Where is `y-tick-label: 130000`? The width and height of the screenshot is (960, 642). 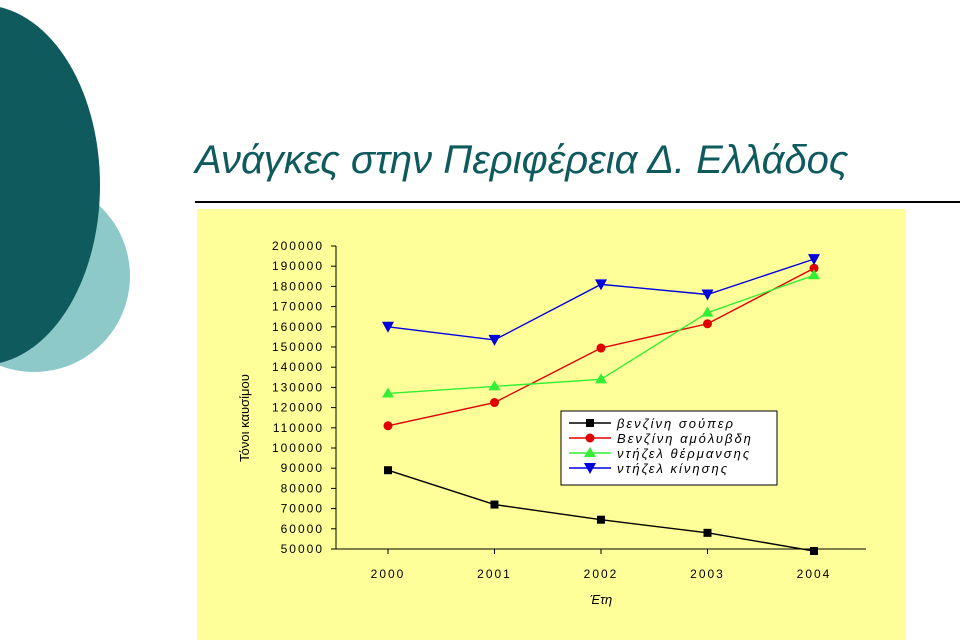 y-tick-label: 130000 is located at coordinates (298, 387).